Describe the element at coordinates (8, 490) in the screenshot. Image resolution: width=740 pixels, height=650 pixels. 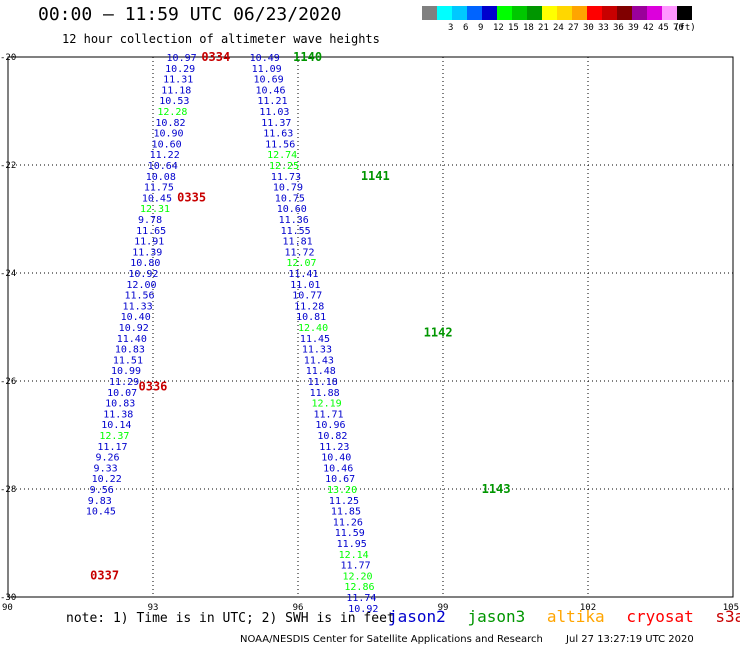
I see `lat-tick-label: -28` at that location.